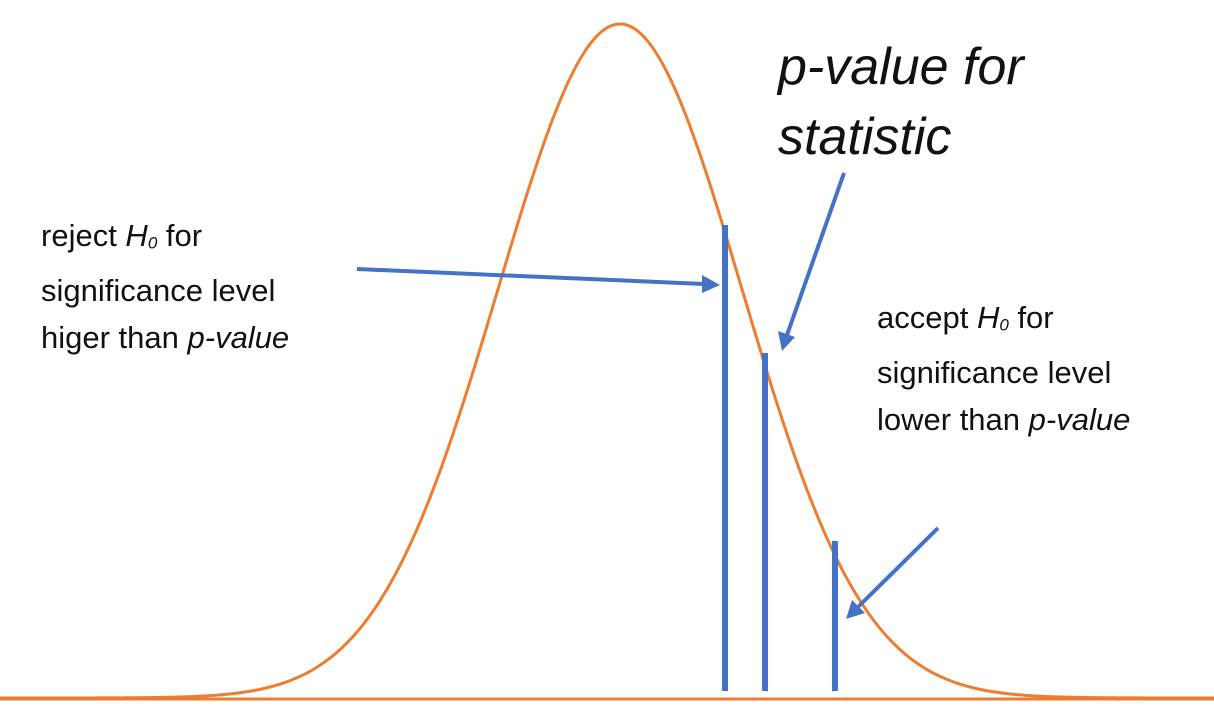  What do you see at coordinates (927, 317) in the screenshot?
I see `accept-prefix: accept` at bounding box center [927, 317].